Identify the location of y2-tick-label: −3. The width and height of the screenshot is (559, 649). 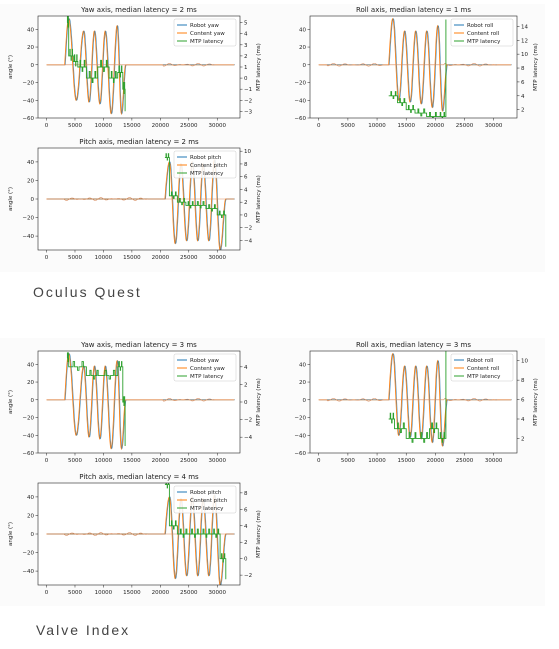
(248, 112).